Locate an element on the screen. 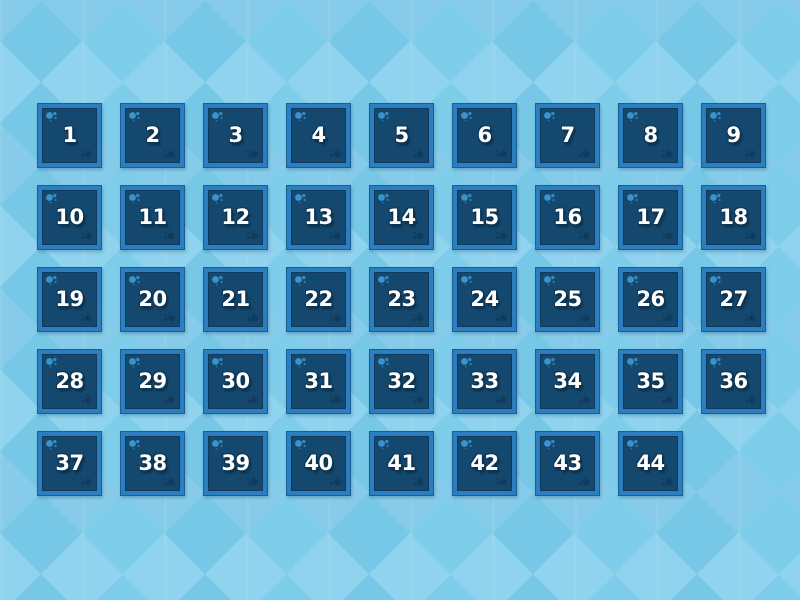 Image resolution: width=800 pixels, height=600 pixels. number-tile: 42 is located at coordinates (484, 463).